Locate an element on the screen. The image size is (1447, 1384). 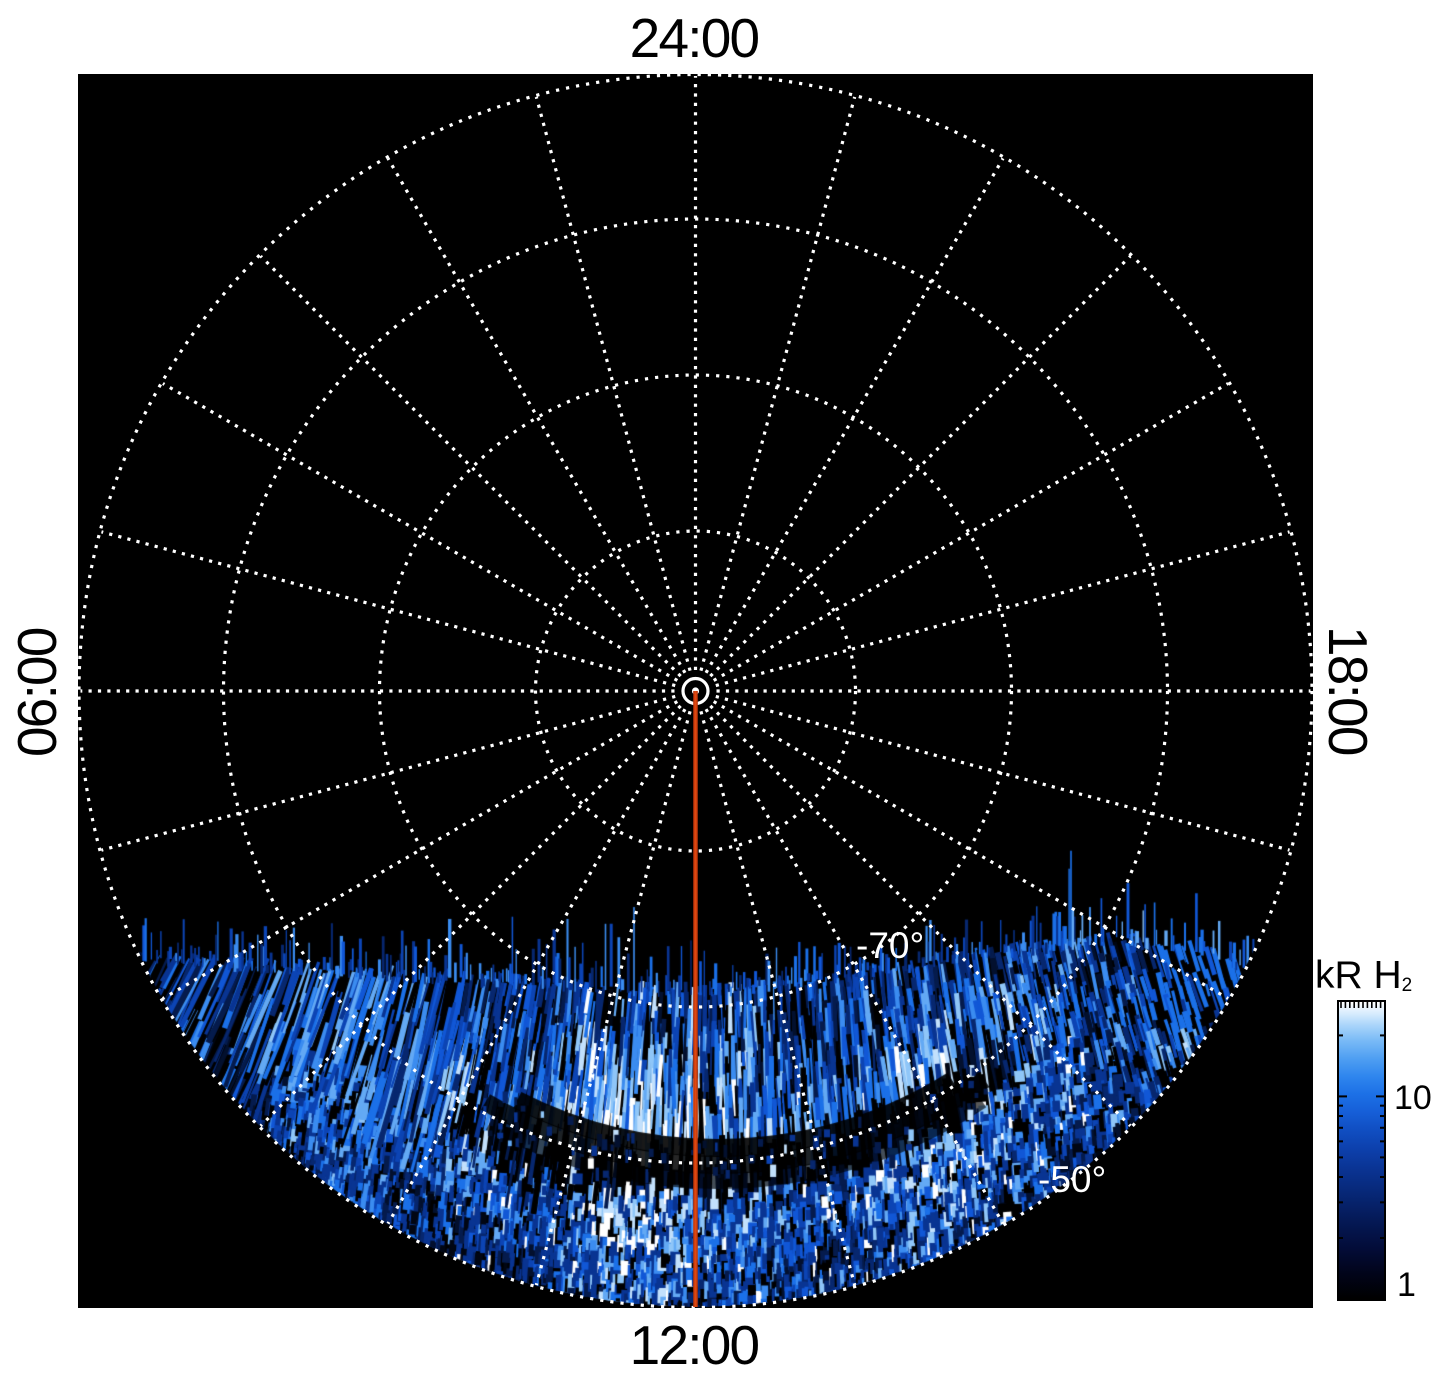
svg-text: -70° is located at coordinates (890, 945).